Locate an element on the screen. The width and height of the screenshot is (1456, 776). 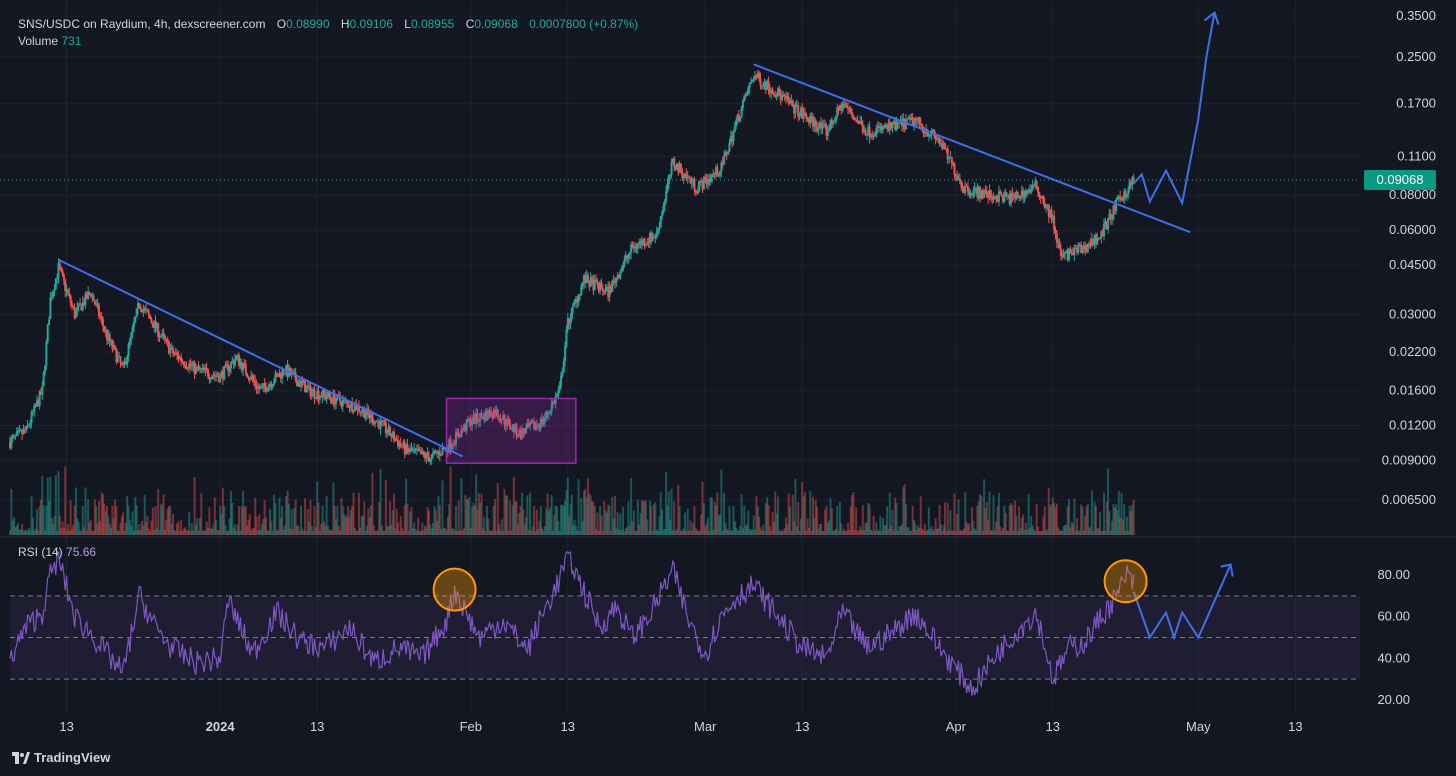
tradingview-brand: TradingView is located at coordinates (61, 757).